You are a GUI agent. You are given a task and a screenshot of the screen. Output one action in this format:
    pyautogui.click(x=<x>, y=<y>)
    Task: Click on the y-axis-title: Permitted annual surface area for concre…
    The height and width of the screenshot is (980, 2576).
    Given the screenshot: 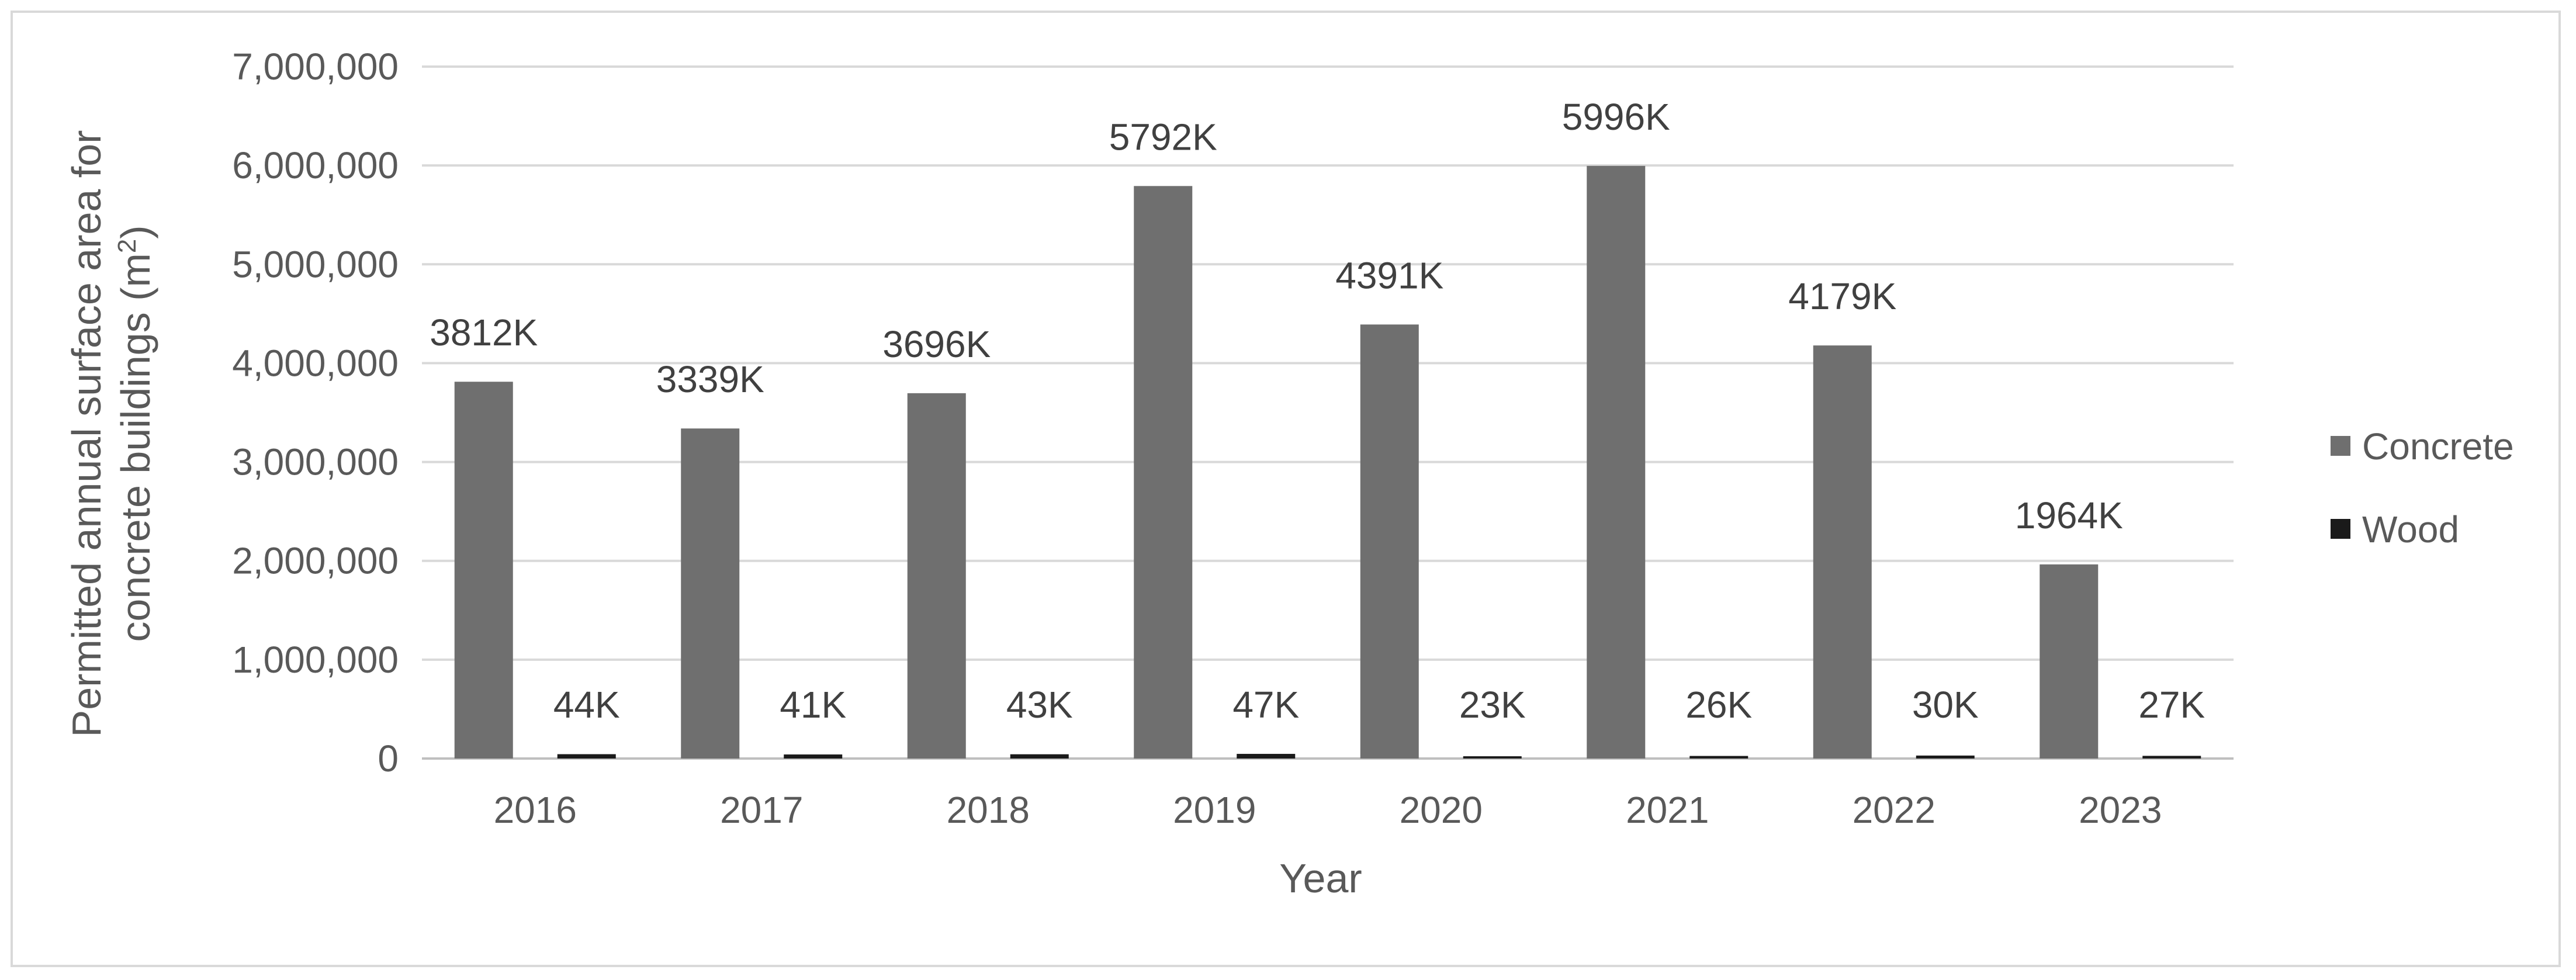 What is the action you would take?
    pyautogui.click(x=111, y=433)
    